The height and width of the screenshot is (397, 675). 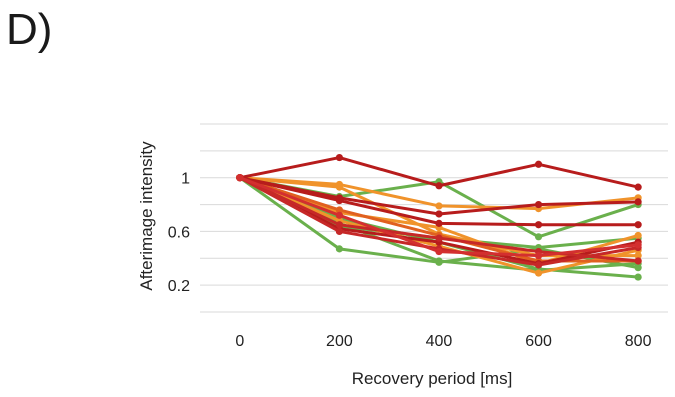 What do you see at coordinates (439, 341) in the screenshot?
I see `x-tick-label: 400` at bounding box center [439, 341].